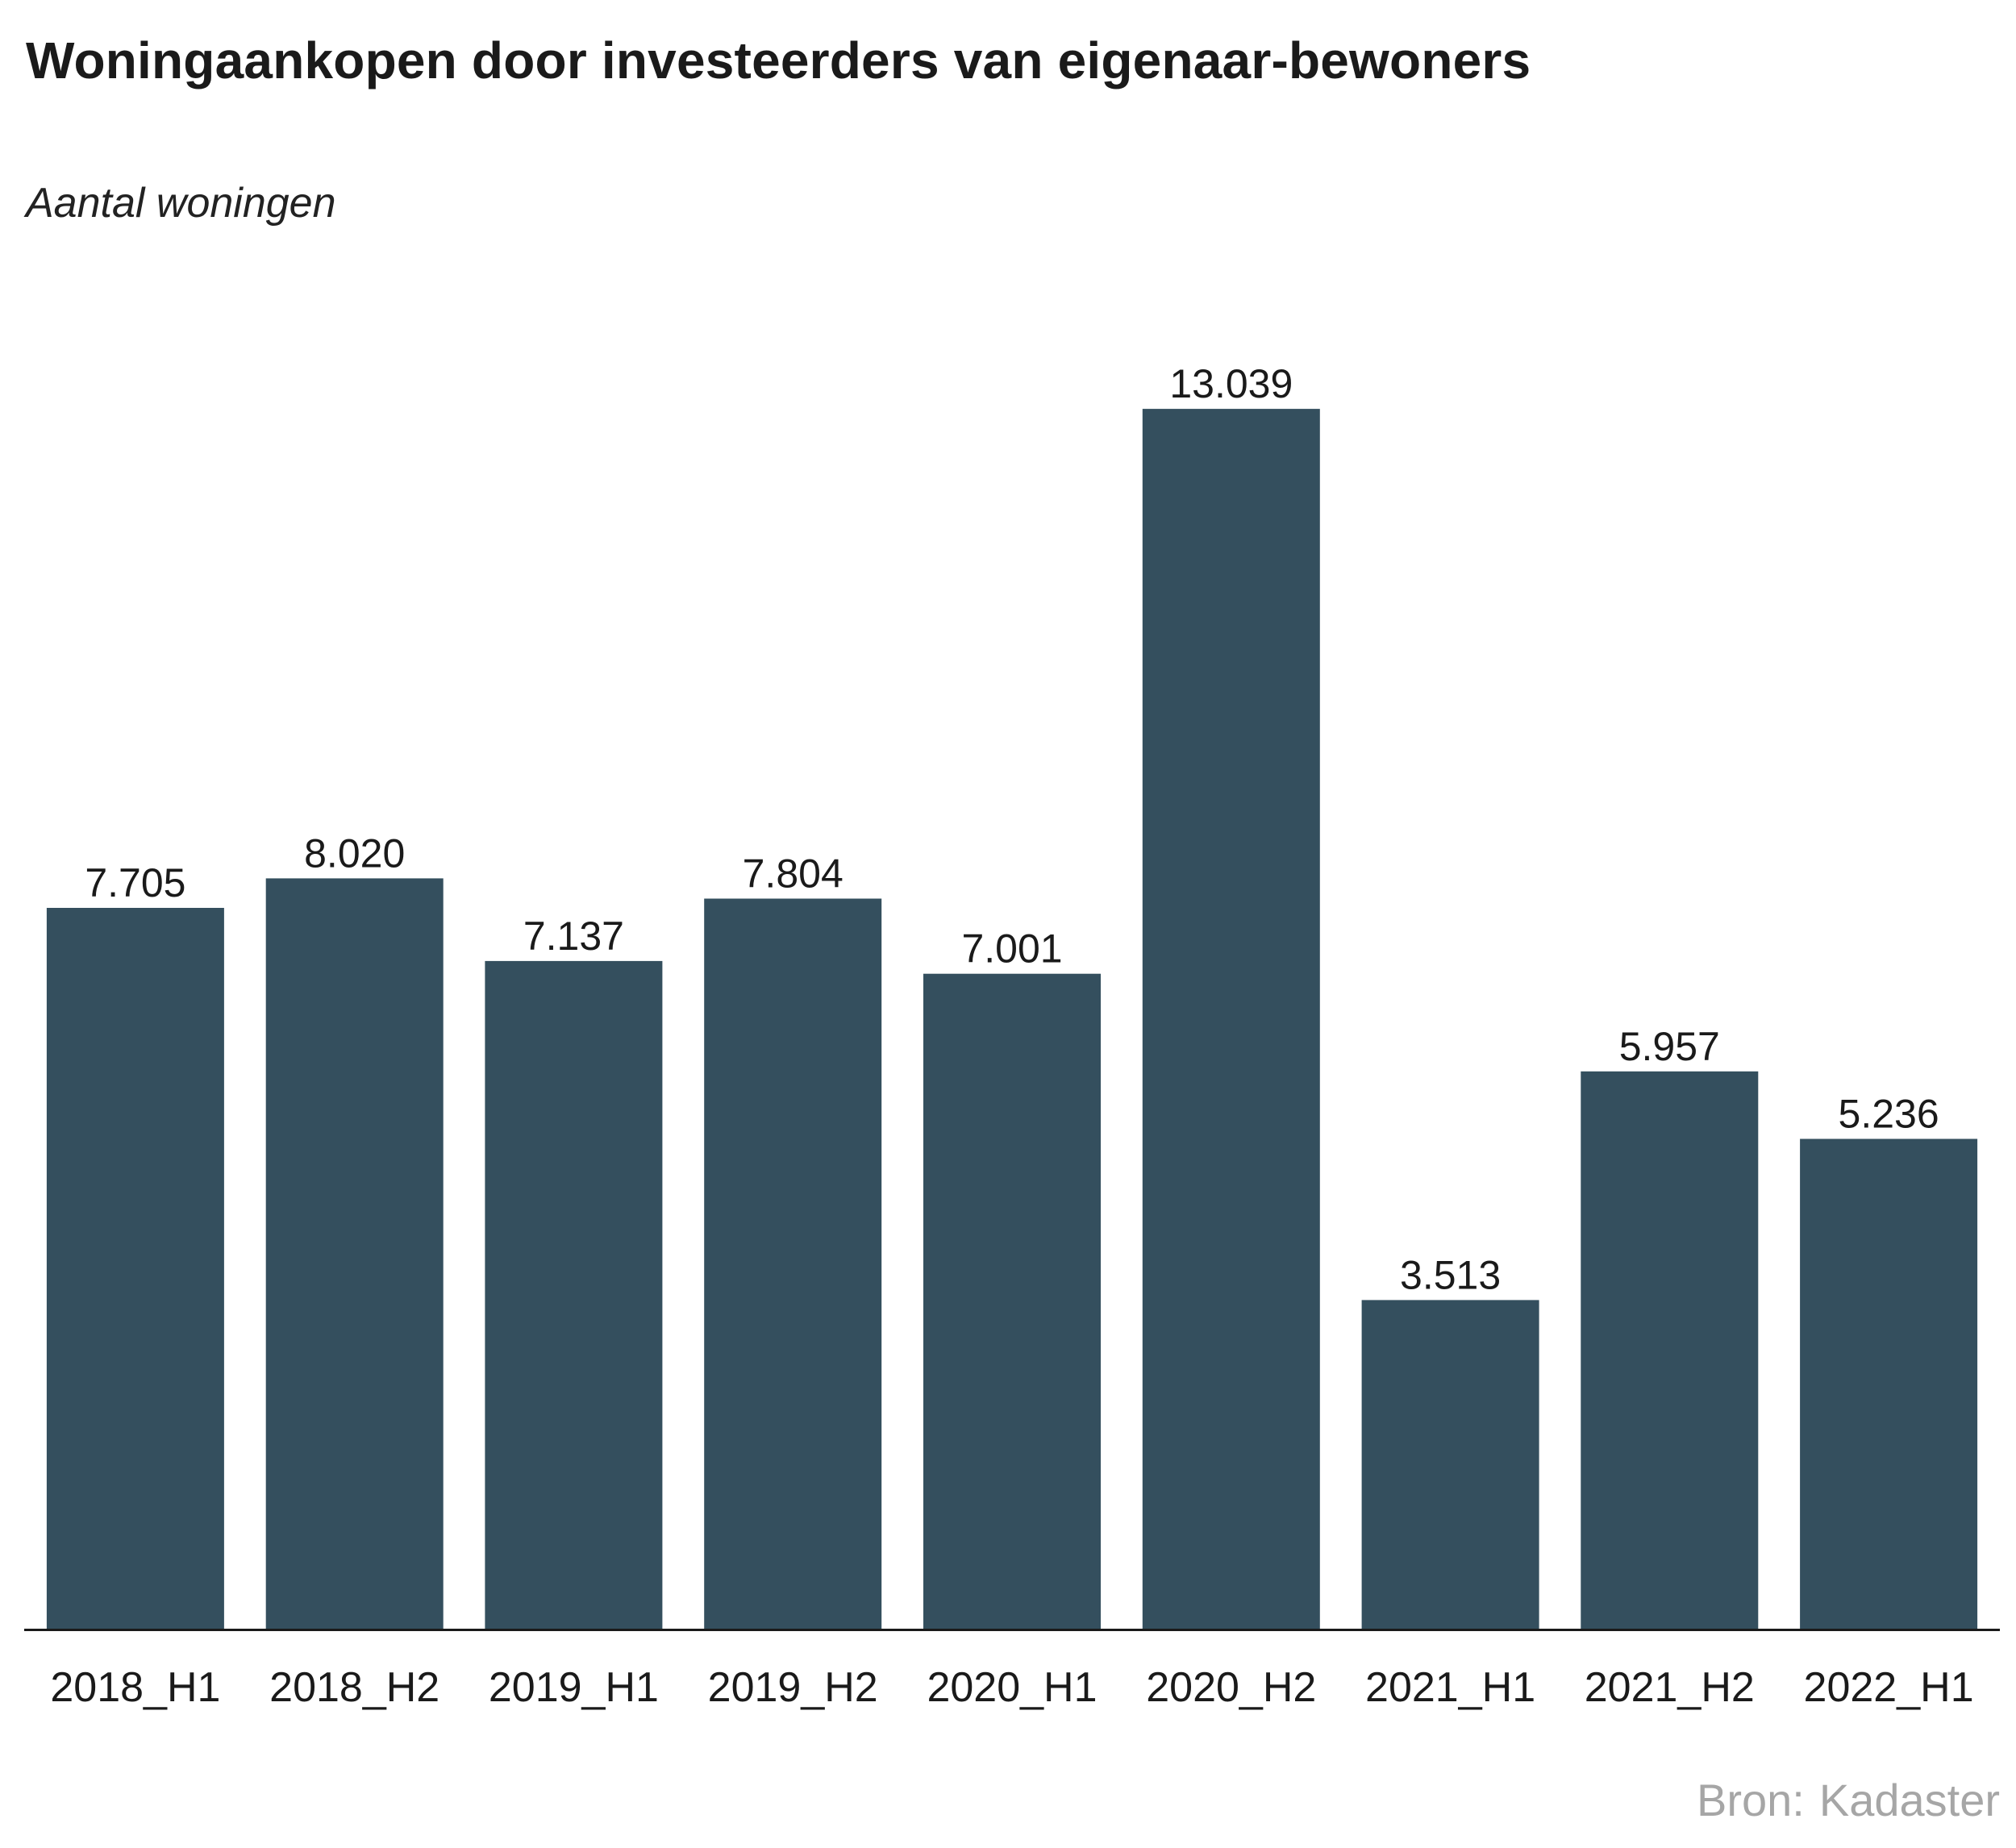 This screenshot has height=1848, width=2016. Describe the element at coordinates (1231, 383) in the screenshot. I see `value-label-2020_H2: 13.039` at that location.